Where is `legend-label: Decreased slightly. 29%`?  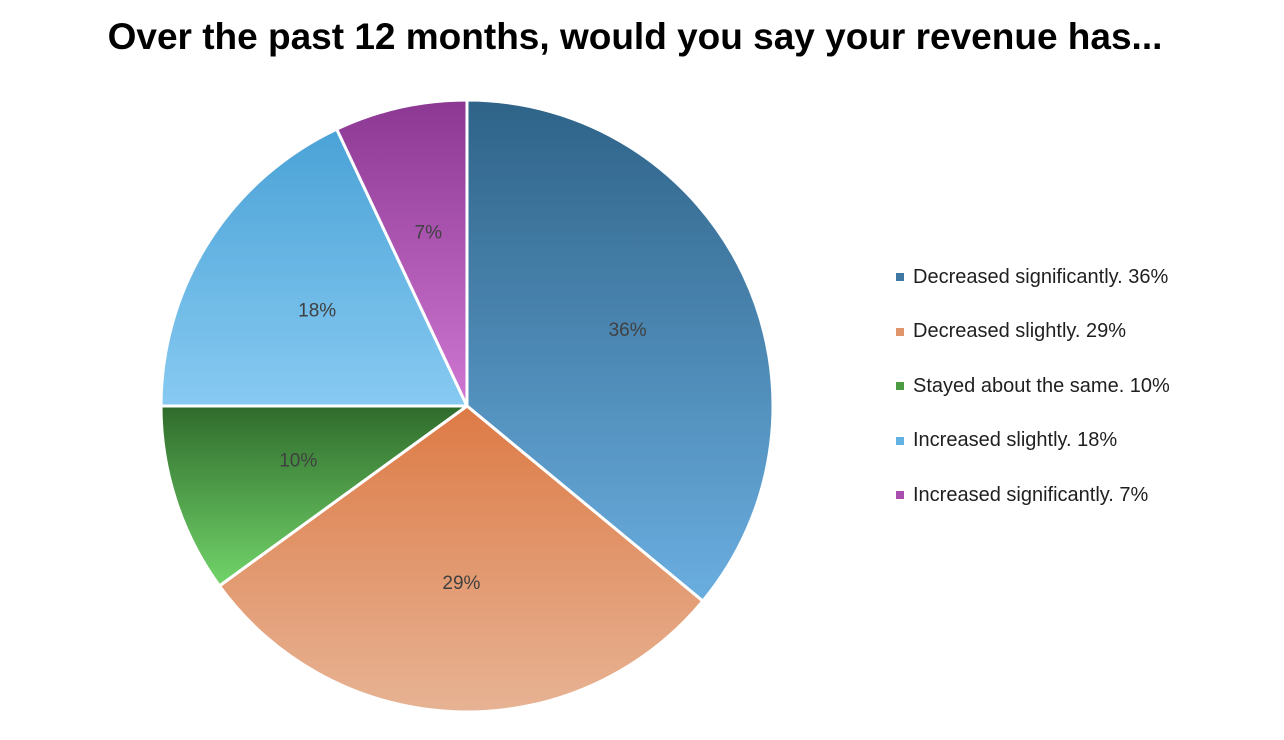 legend-label: Decreased slightly. 29% is located at coordinates (1020, 331).